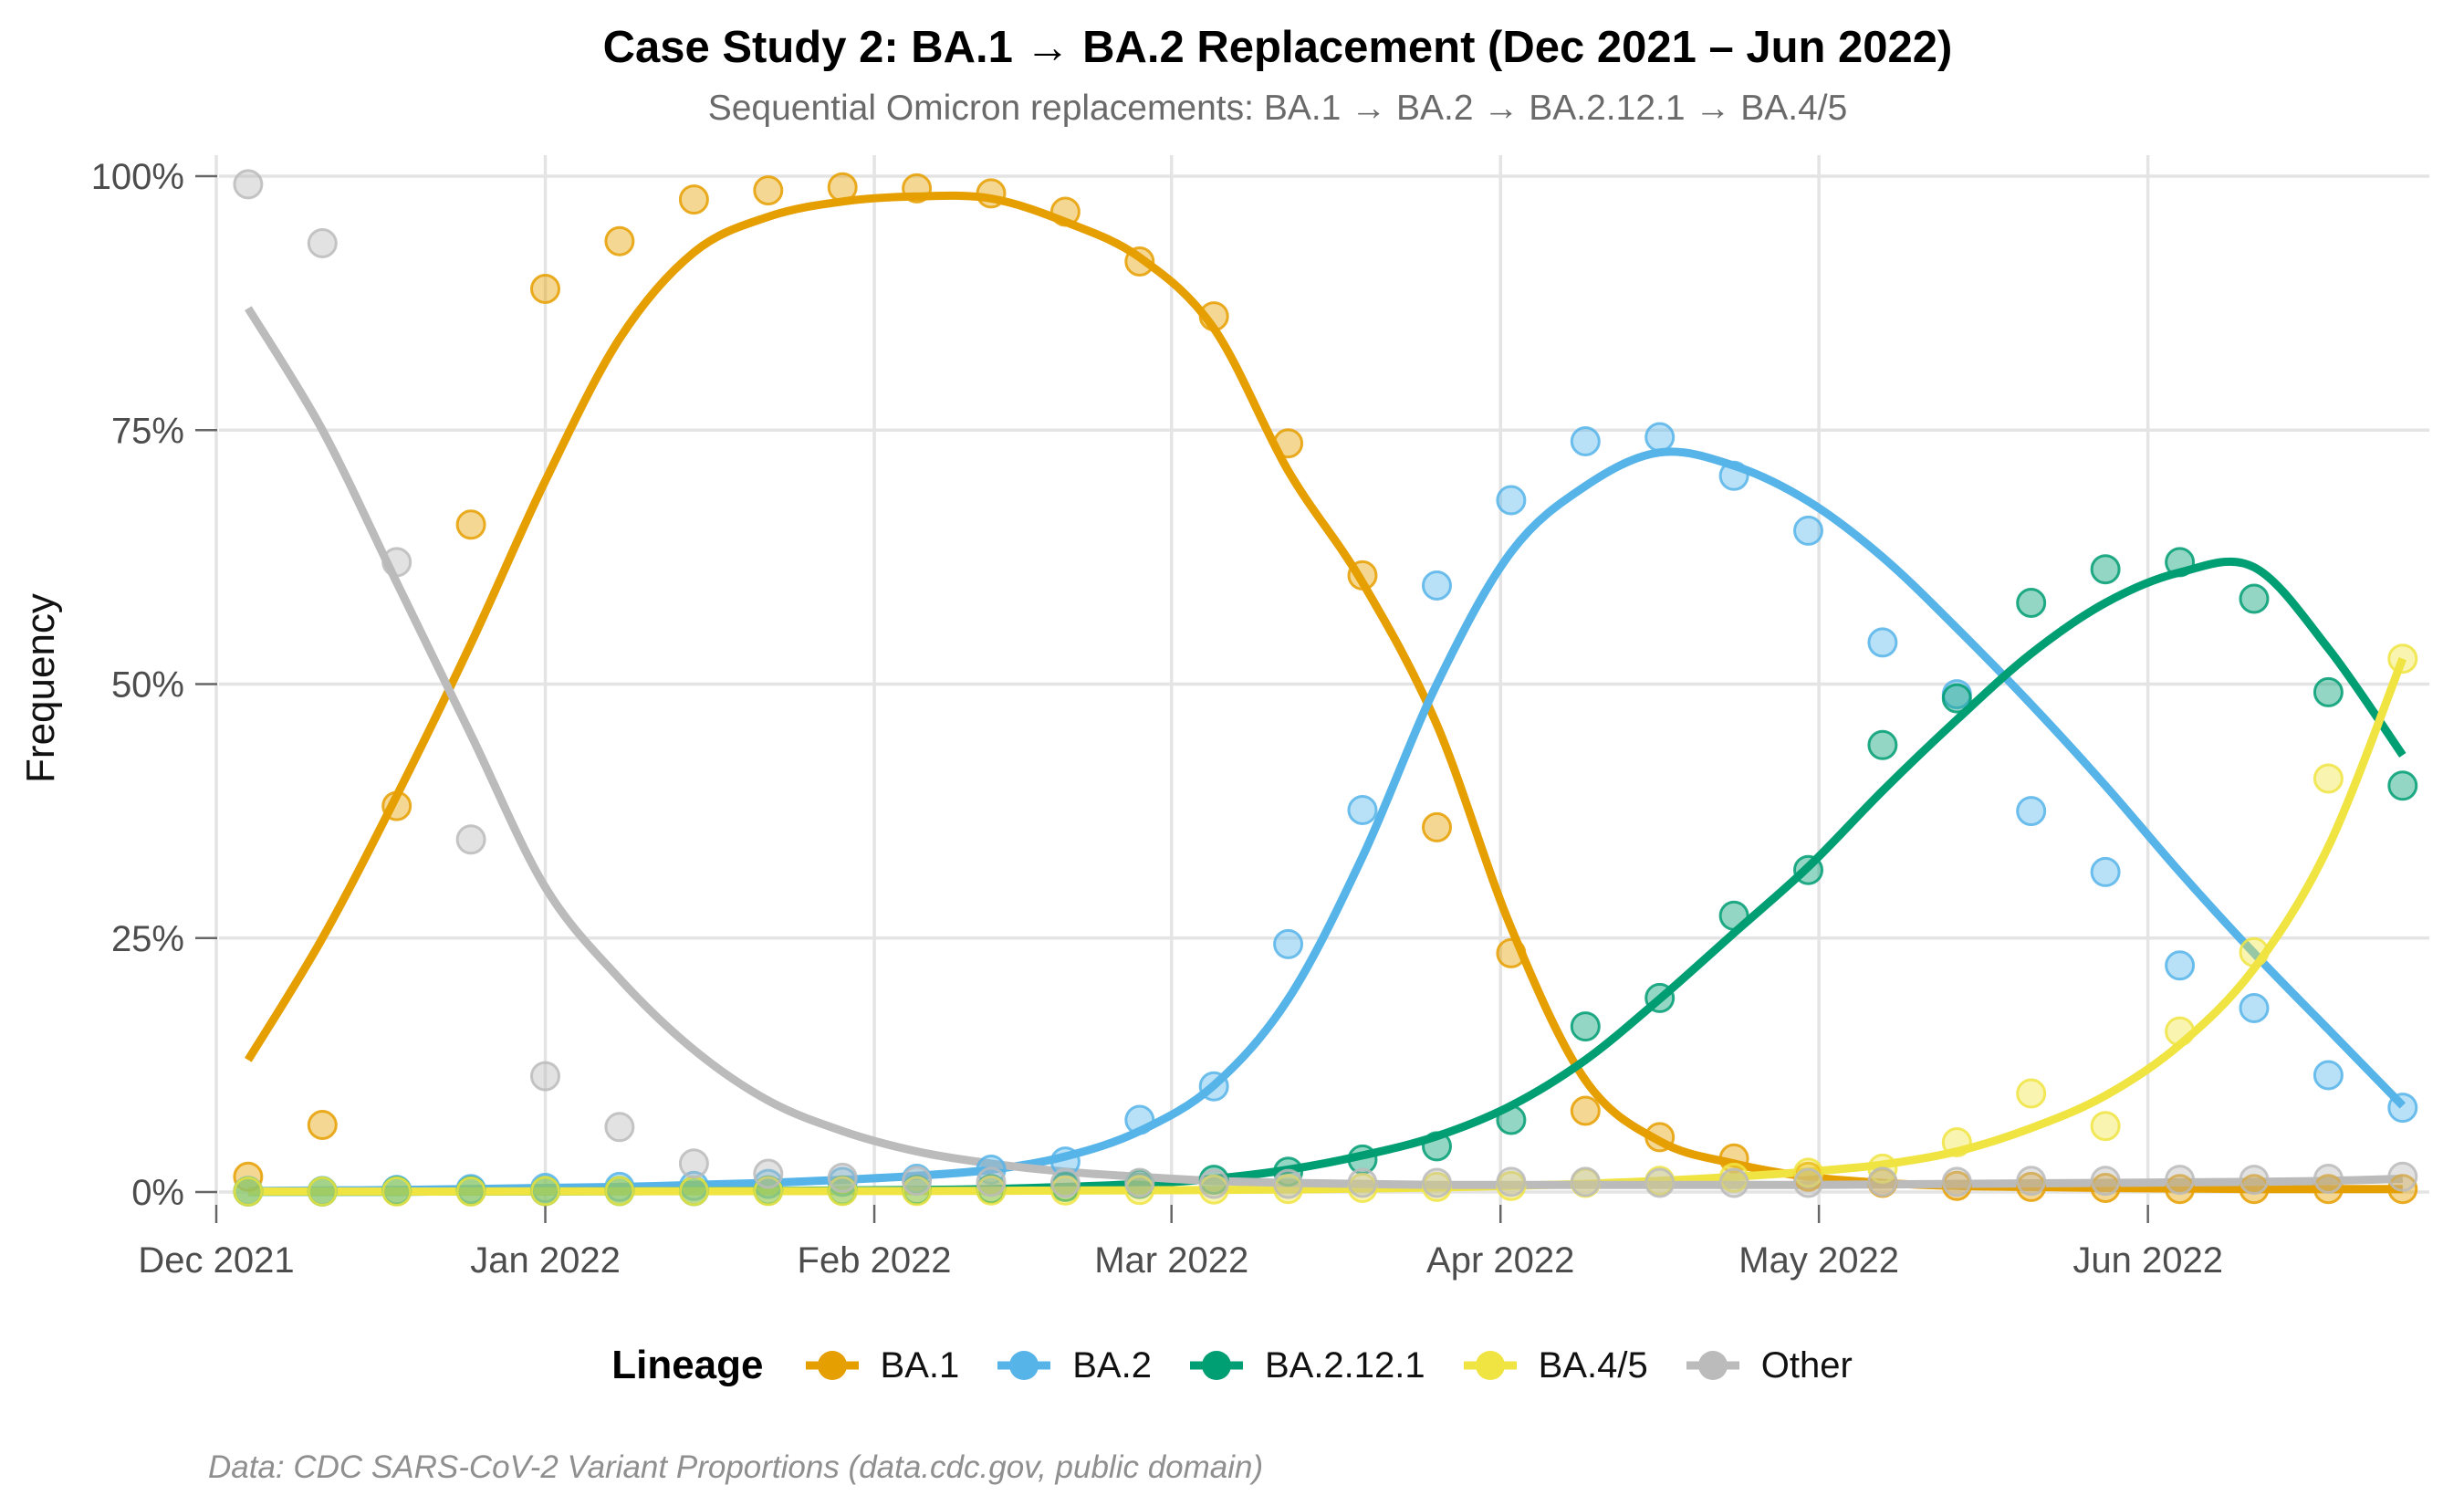 The image size is (2464, 1506). Describe the element at coordinates (1593, 1365) in the screenshot. I see `legend-label: BA.4/5` at that location.